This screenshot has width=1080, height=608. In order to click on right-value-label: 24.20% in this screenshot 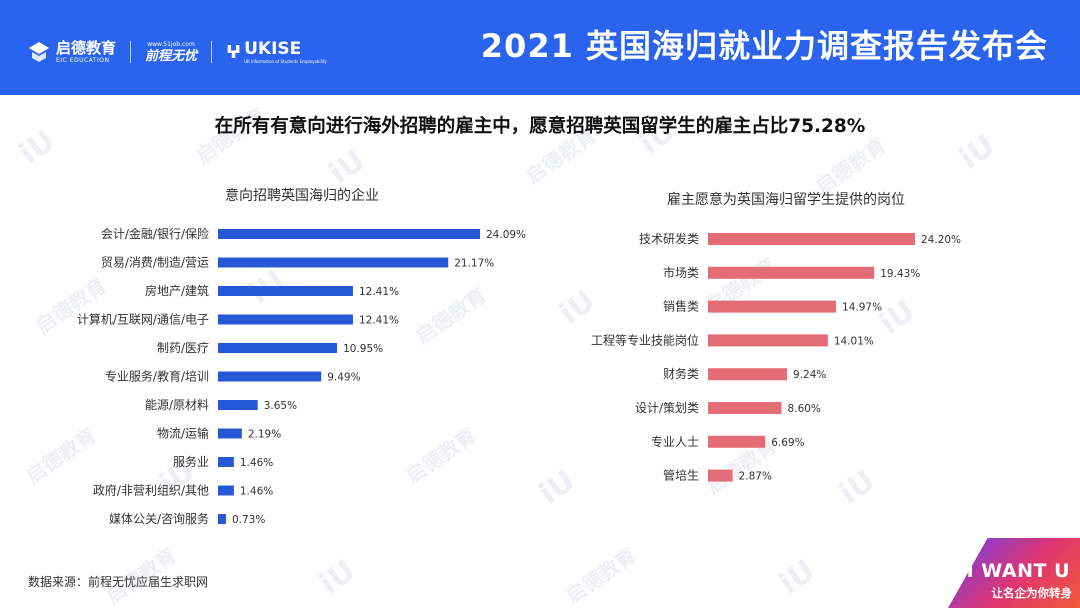, I will do `click(941, 240)`.